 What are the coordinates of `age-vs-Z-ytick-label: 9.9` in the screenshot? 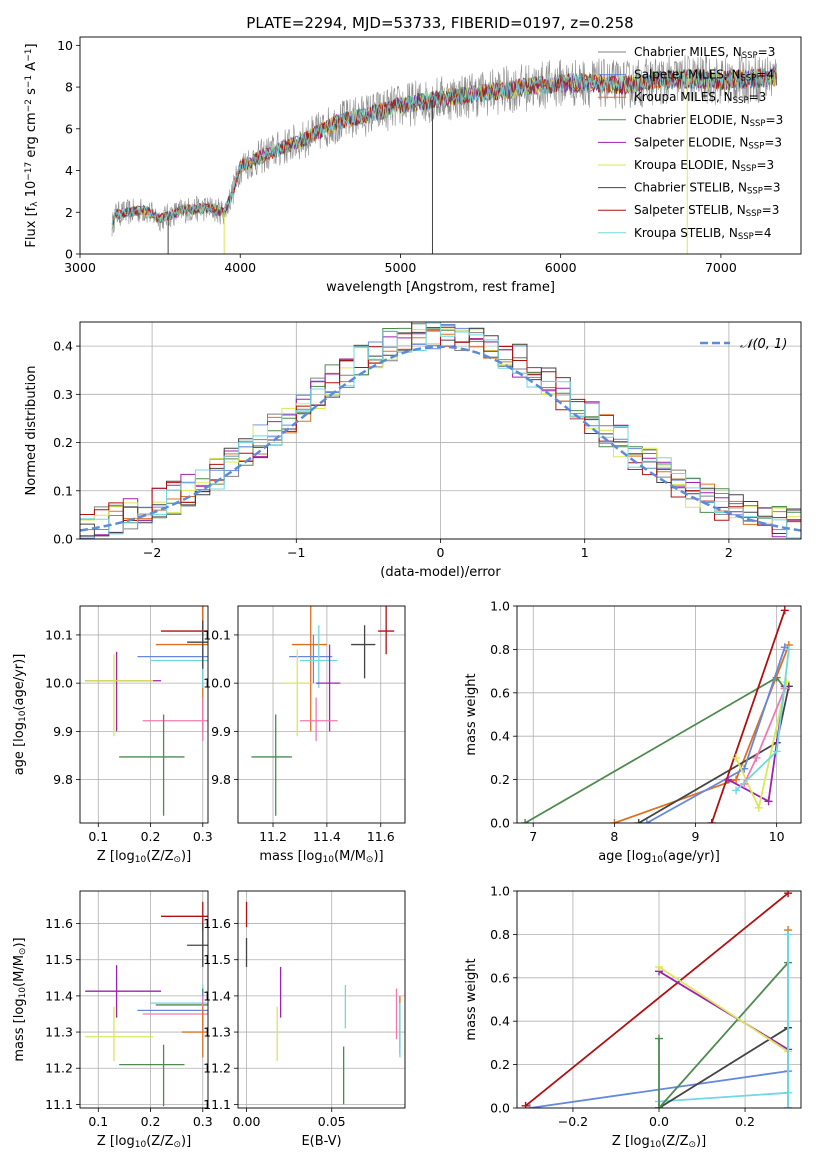 It's located at (63, 731).